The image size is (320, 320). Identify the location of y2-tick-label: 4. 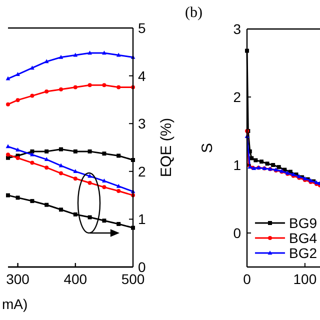
(142, 76).